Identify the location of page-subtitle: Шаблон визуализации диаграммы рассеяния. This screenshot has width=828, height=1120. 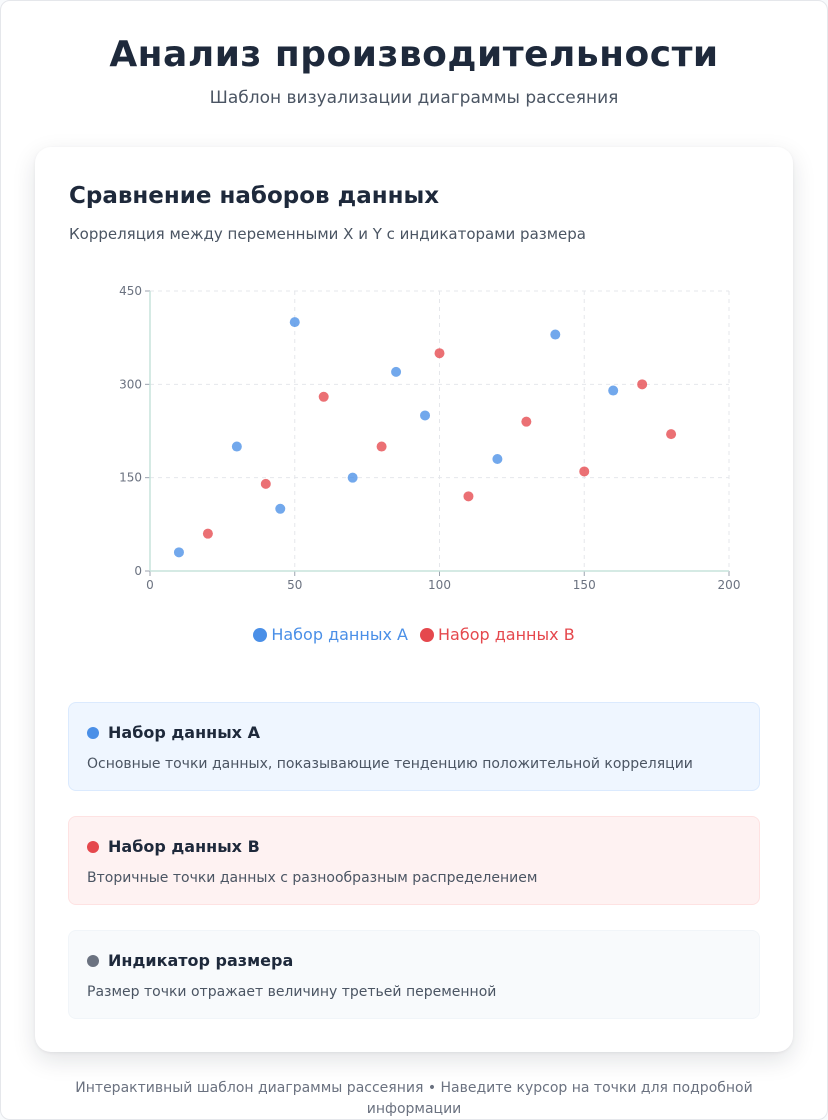
(414, 98).